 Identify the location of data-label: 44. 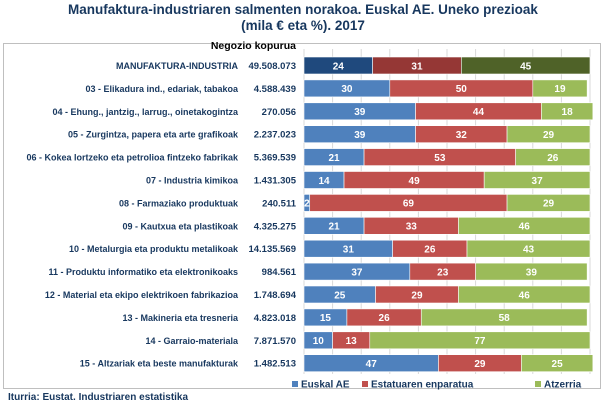
(479, 112).